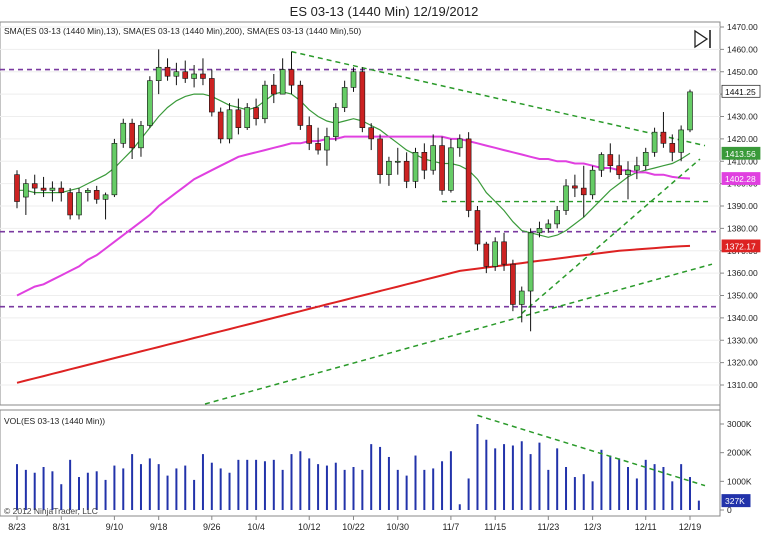  I want to click on price-tag-label: 1441.25, so click(740, 92).